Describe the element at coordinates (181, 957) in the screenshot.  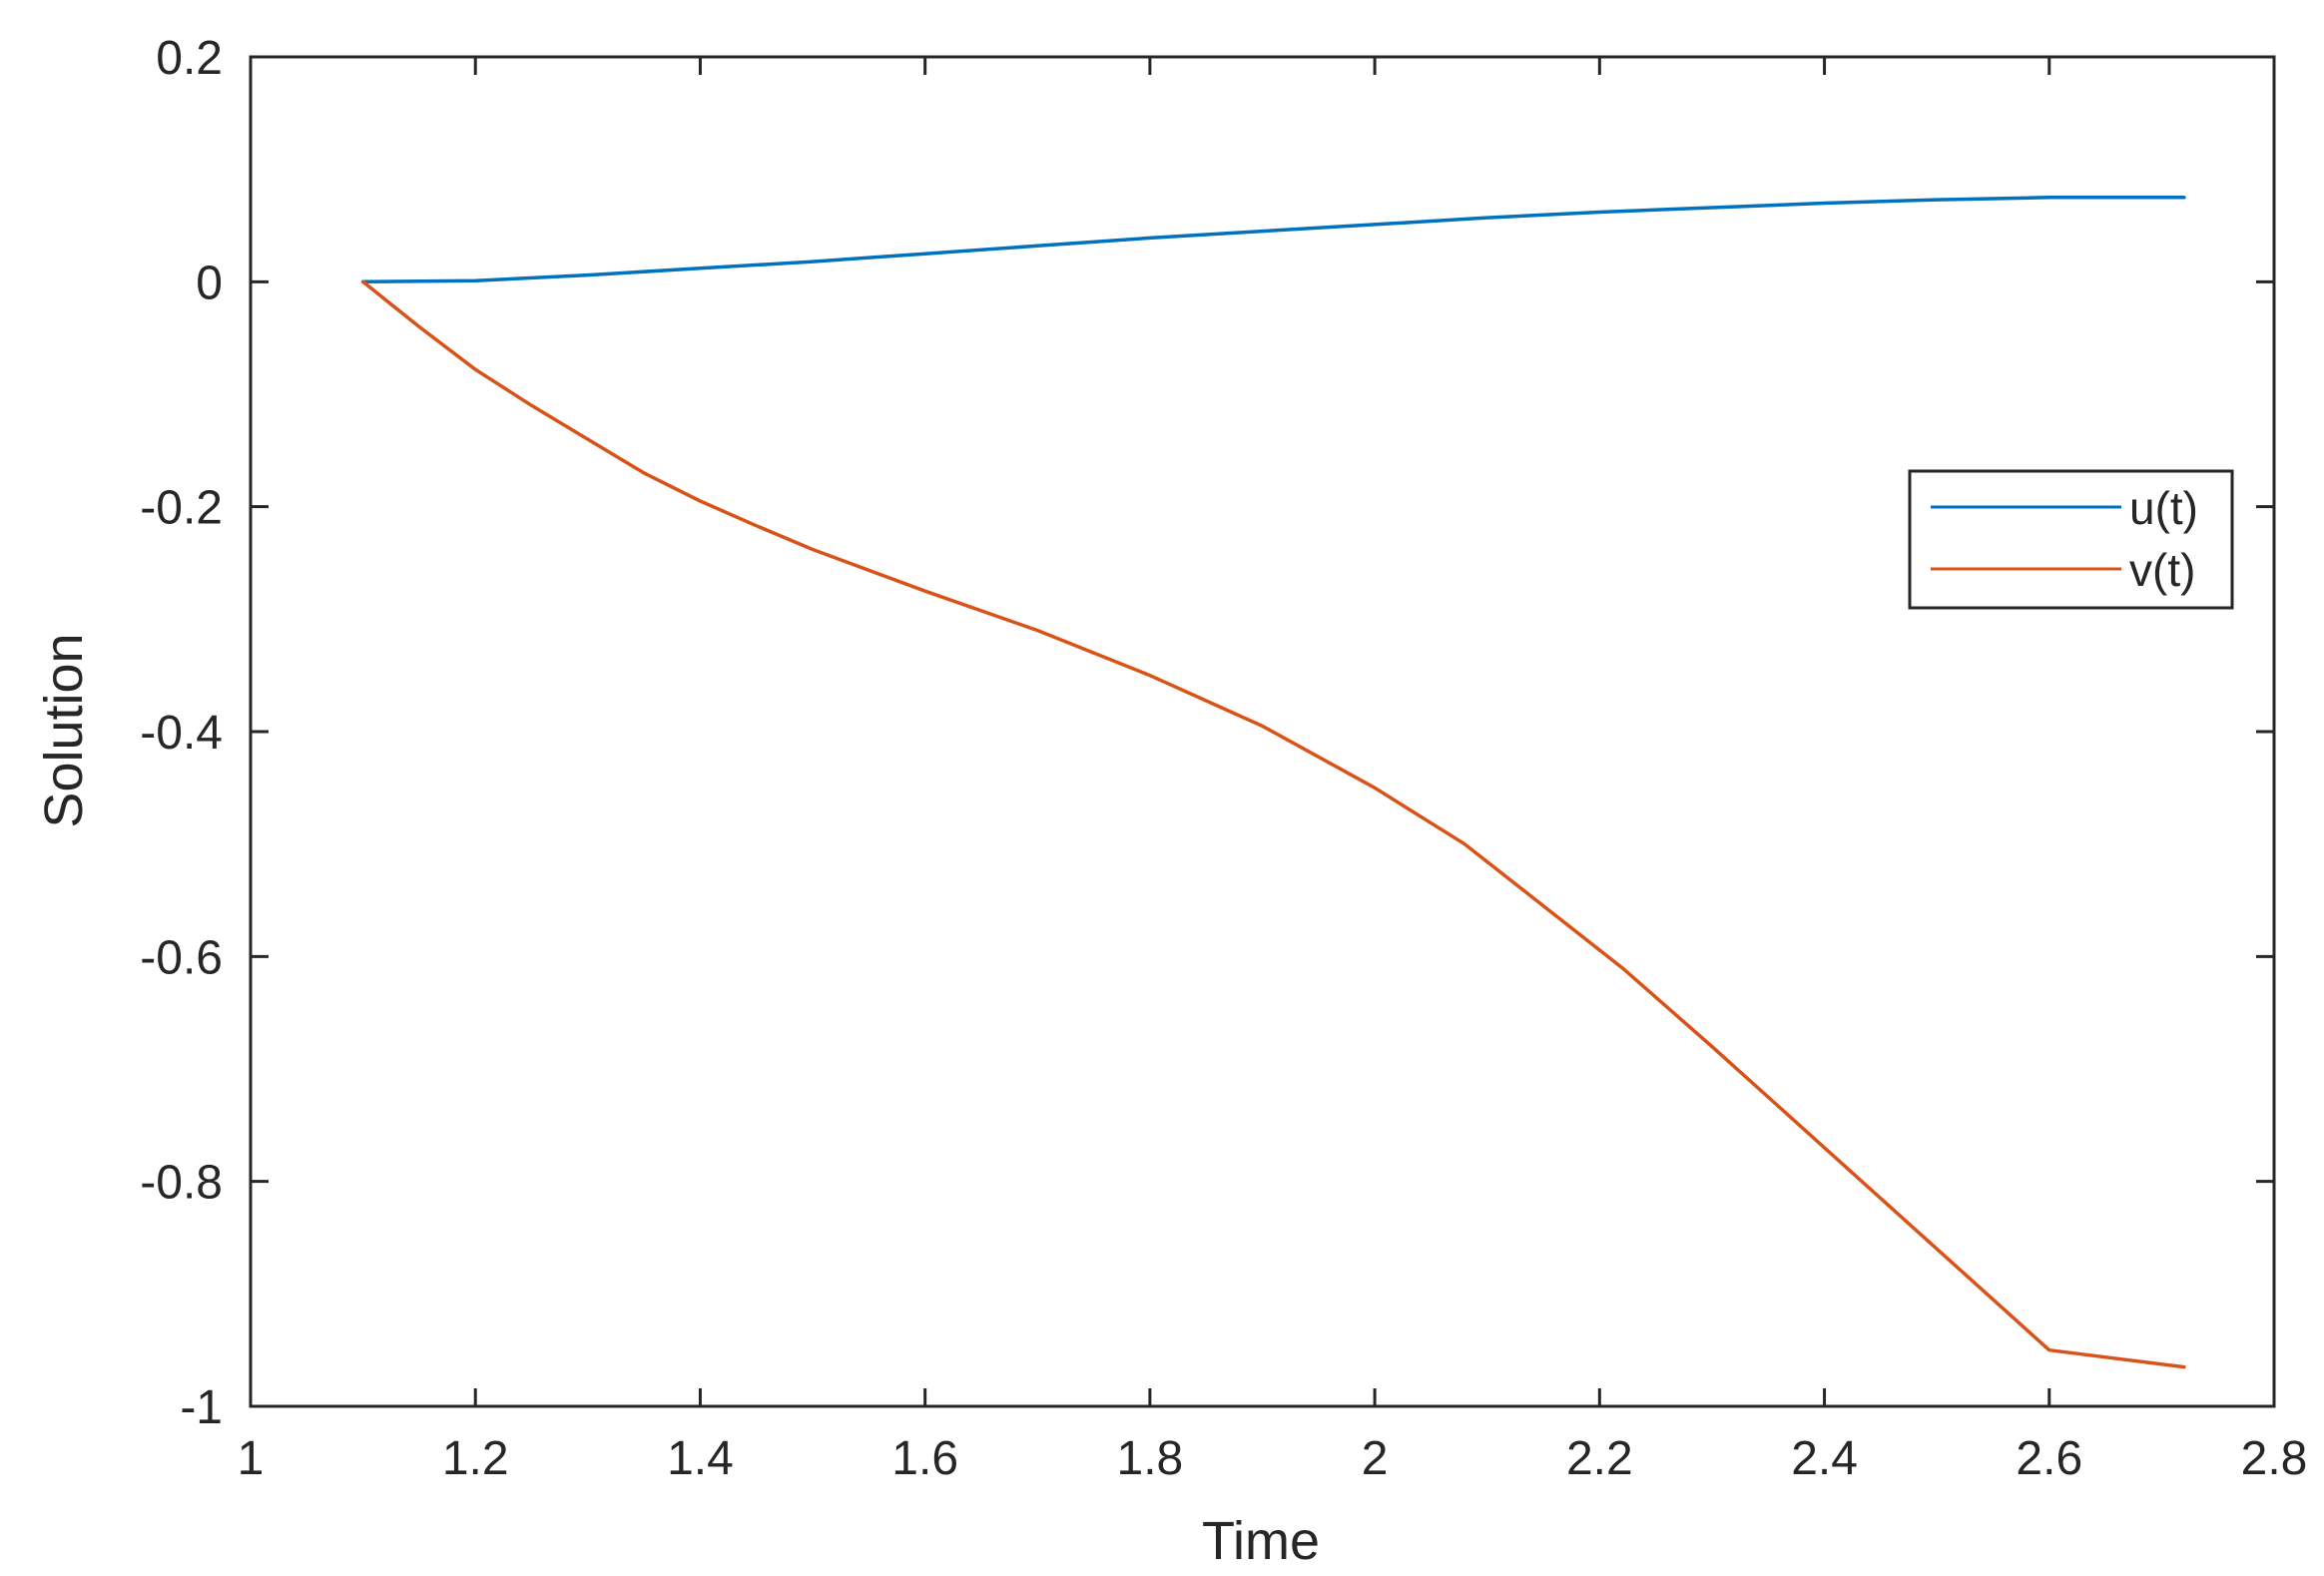
I see `y-tick-label: -0.6` at that location.